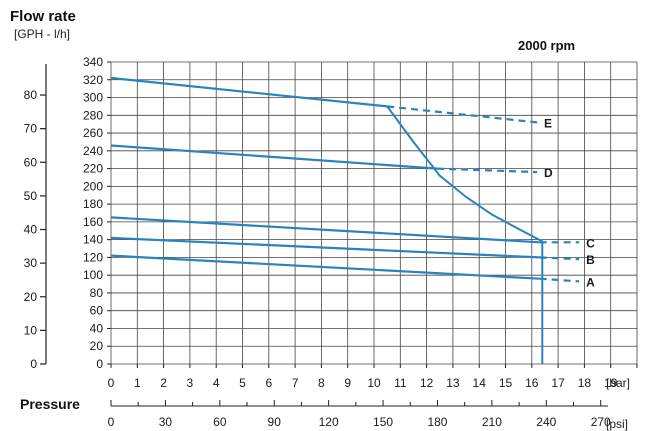 Image resolution: width=645 pixels, height=431 pixels. What do you see at coordinates (249, 92) in the screenshot?
I see `series-line-E` at bounding box center [249, 92].